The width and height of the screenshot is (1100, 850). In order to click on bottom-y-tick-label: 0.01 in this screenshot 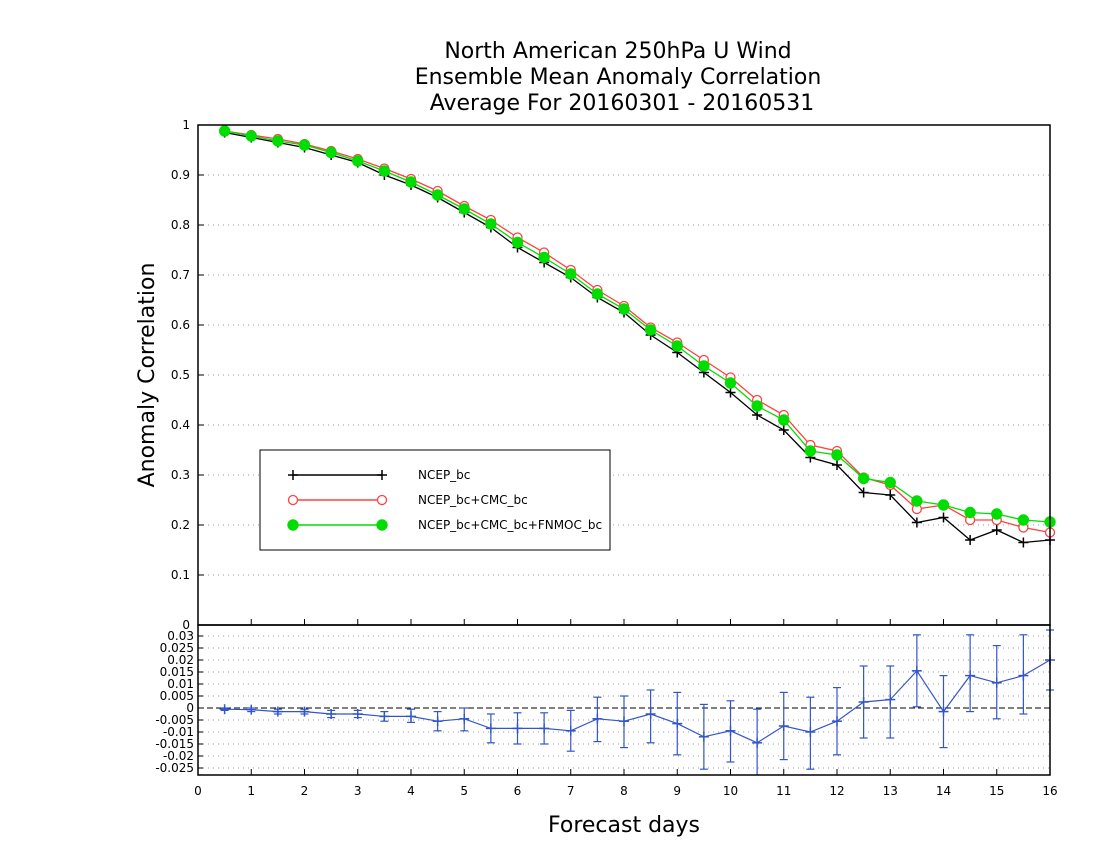, I will do `click(180, 684)`.